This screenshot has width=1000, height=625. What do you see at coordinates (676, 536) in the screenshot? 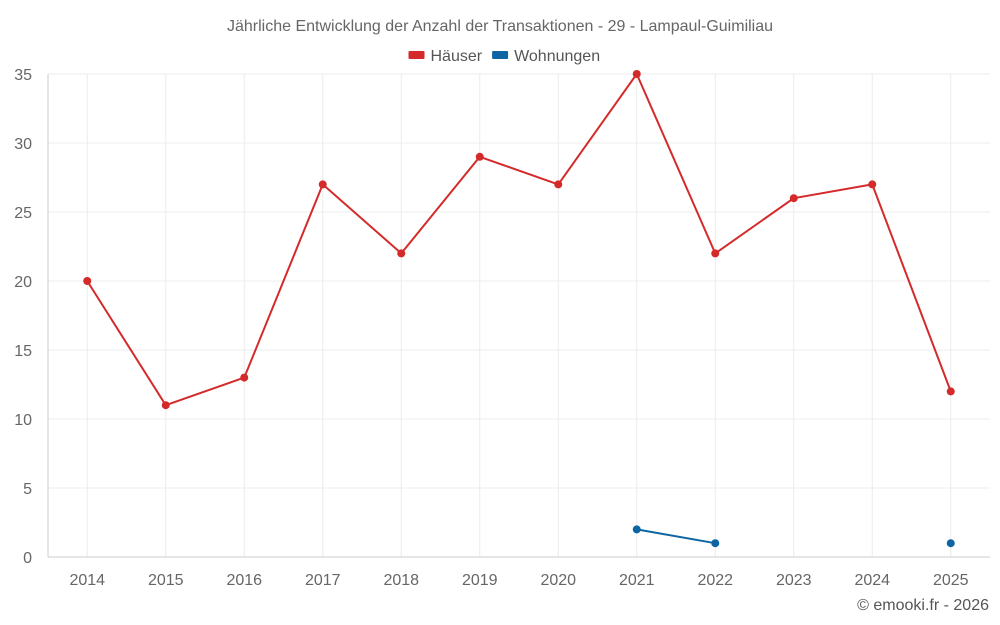
I see `series-1-line` at bounding box center [676, 536].